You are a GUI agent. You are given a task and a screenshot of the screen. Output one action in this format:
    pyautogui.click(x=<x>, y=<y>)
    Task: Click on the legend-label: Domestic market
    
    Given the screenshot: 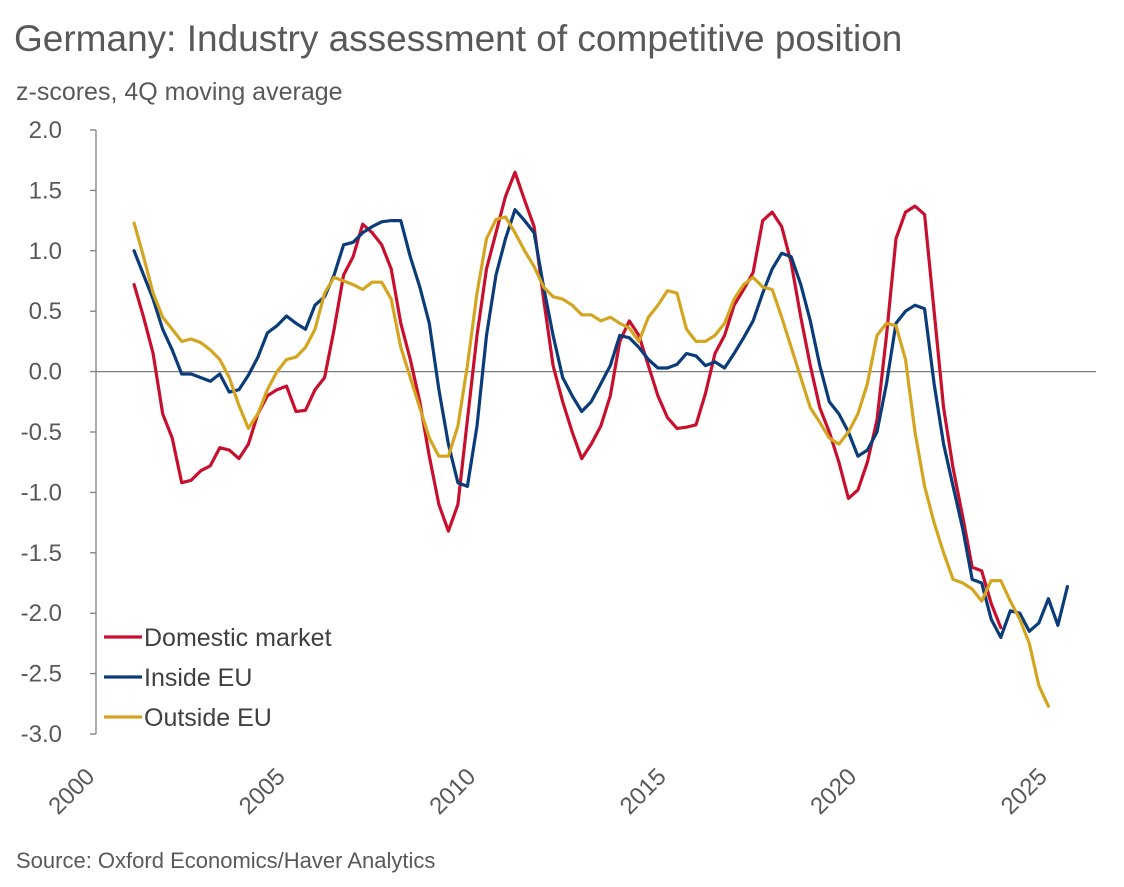 What is the action you would take?
    pyautogui.click(x=238, y=638)
    